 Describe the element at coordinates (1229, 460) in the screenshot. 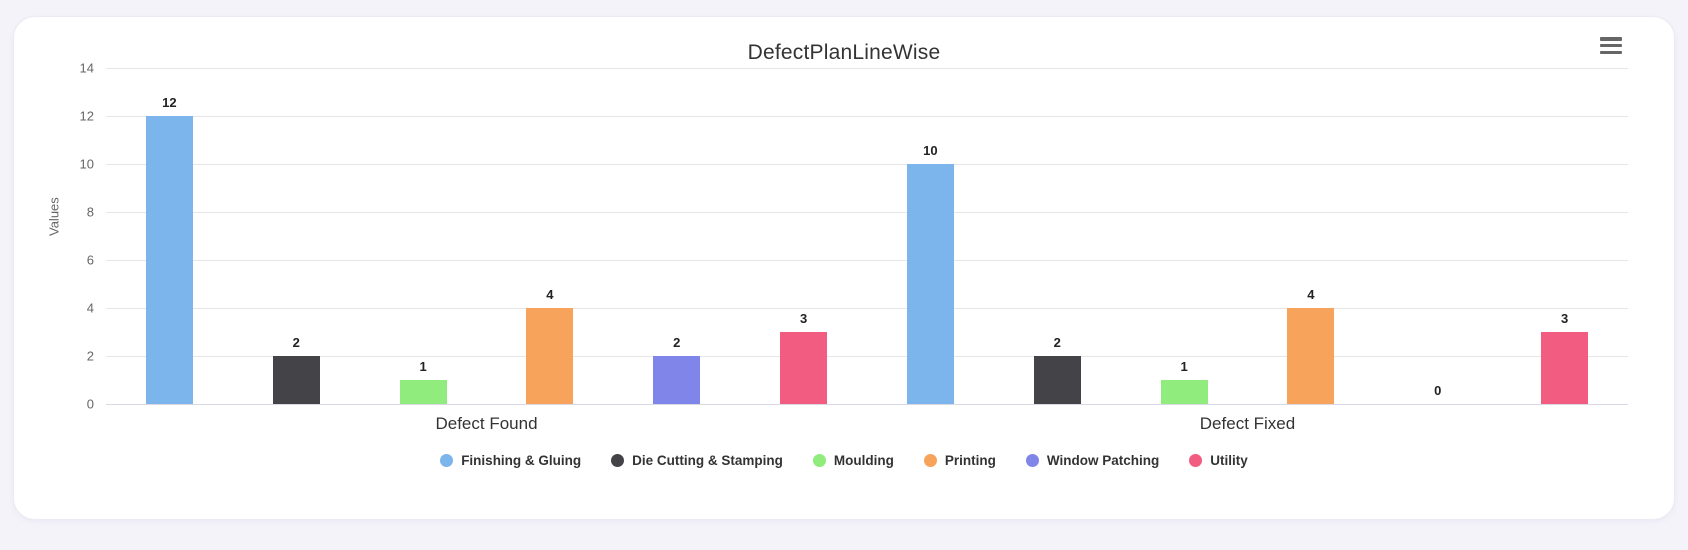

I see `legend-label: Utility` at that location.